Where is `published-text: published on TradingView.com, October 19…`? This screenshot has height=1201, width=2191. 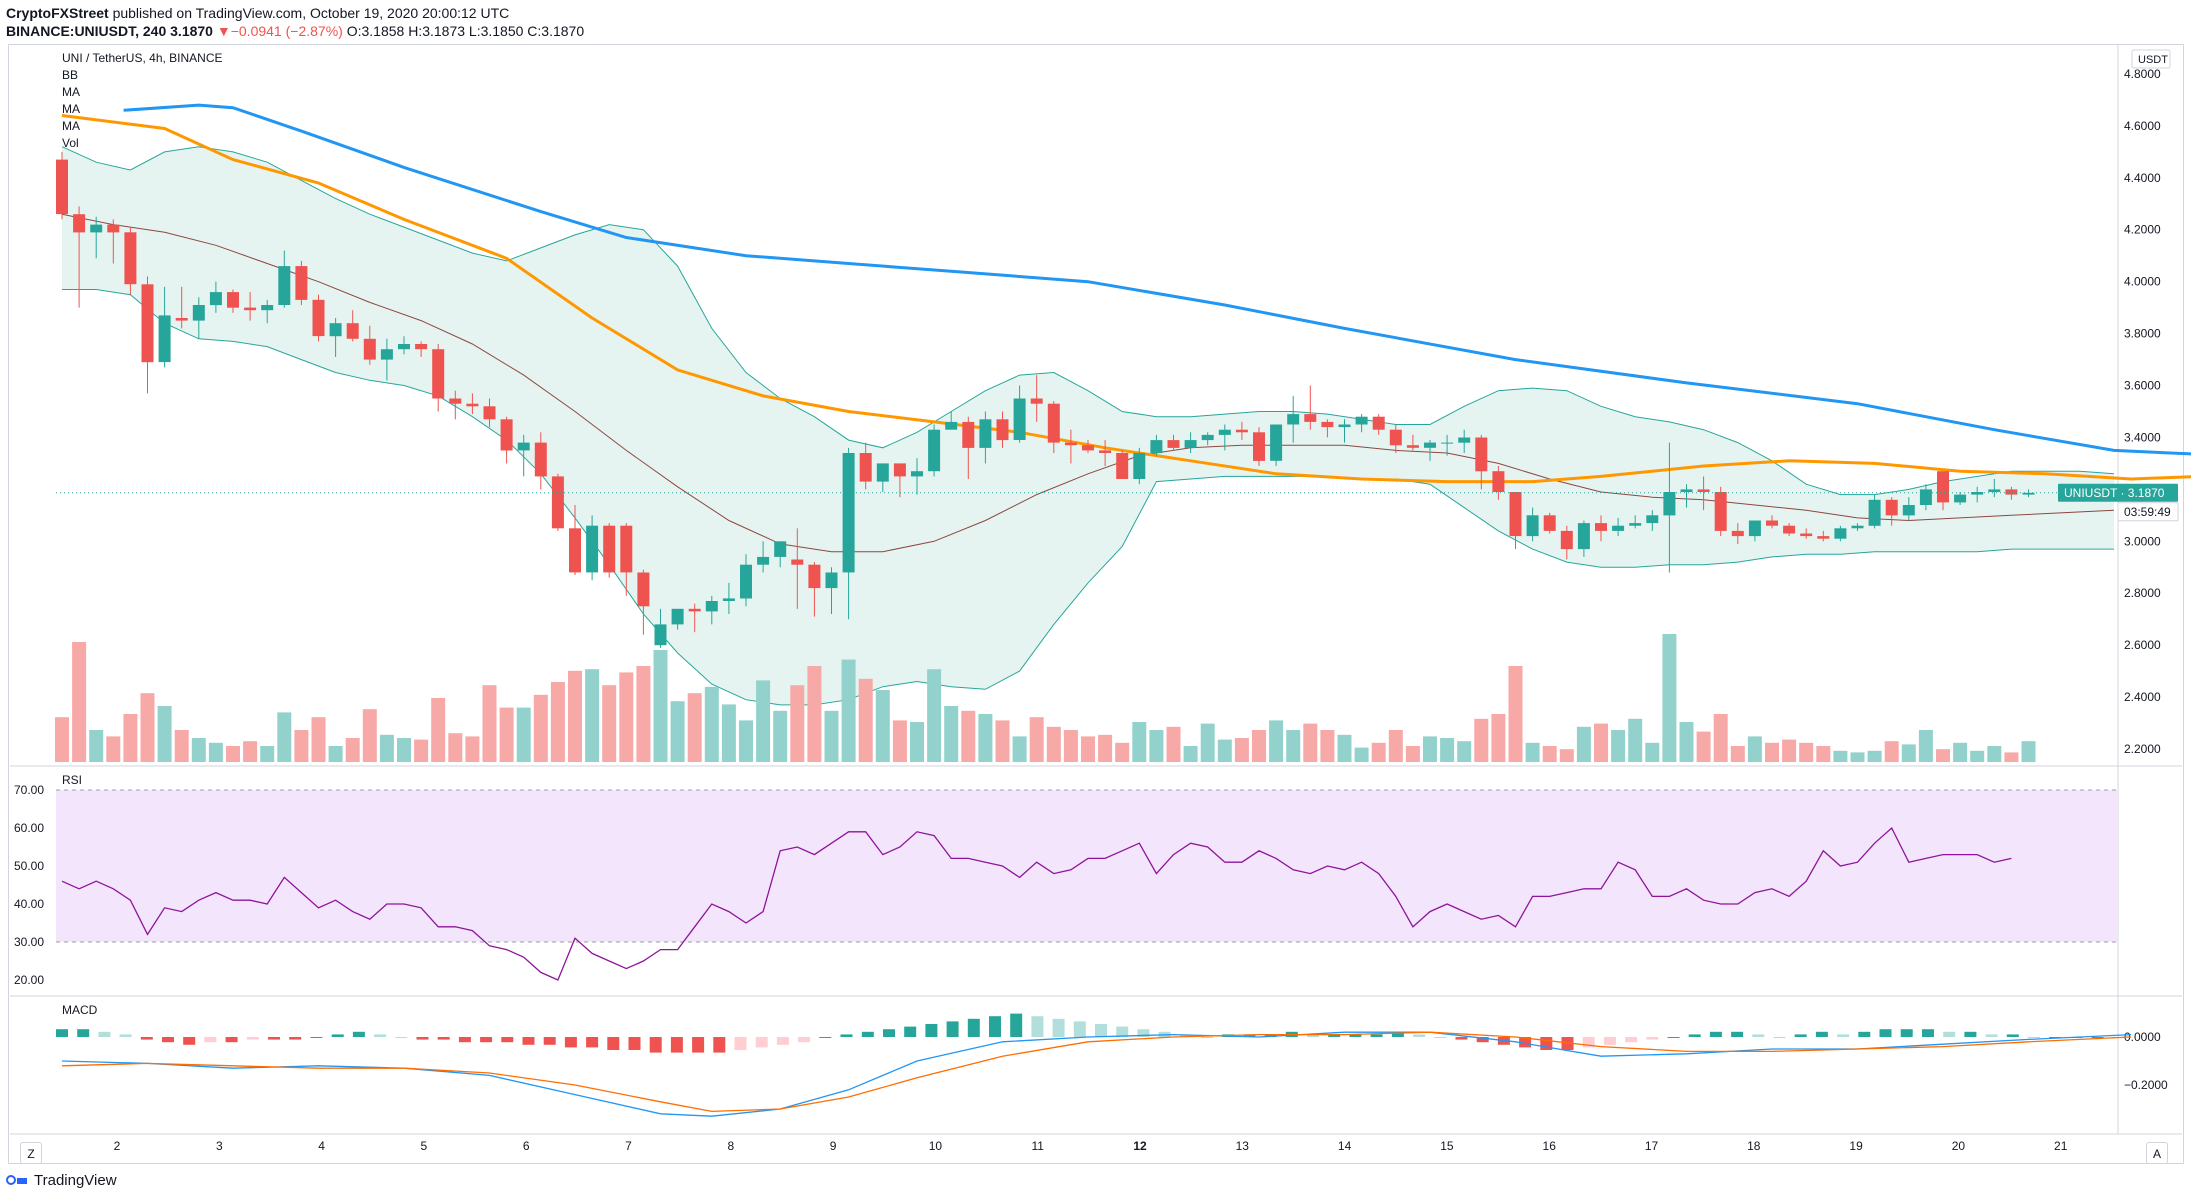
published-text: published on TradingView.com, October 19… is located at coordinates (311, 13).